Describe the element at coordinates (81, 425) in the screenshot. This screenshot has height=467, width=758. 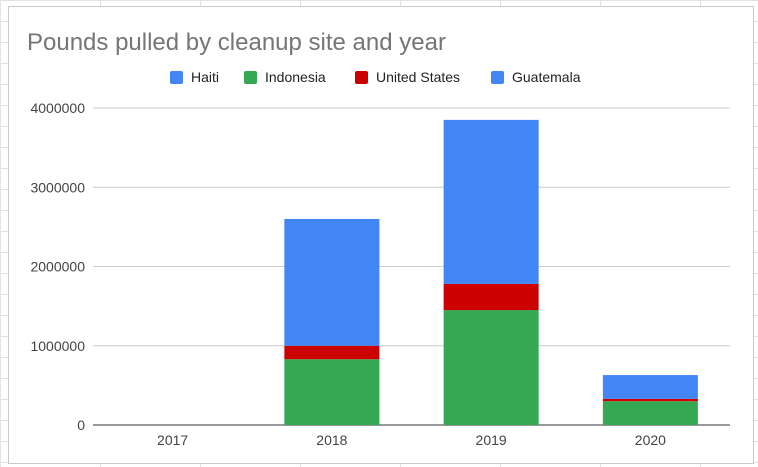
I see `y-tick-label: 0` at that location.